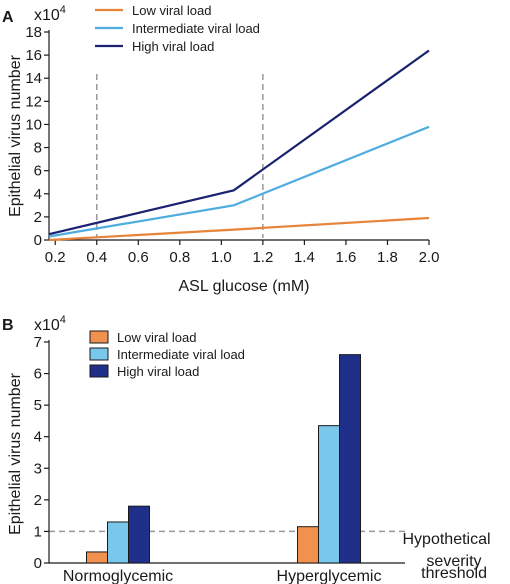 This screenshot has height=584, width=510. Describe the element at coordinates (244, 286) in the screenshot. I see `panel-a-x-axis-label: ASL glucose (mM)` at that location.